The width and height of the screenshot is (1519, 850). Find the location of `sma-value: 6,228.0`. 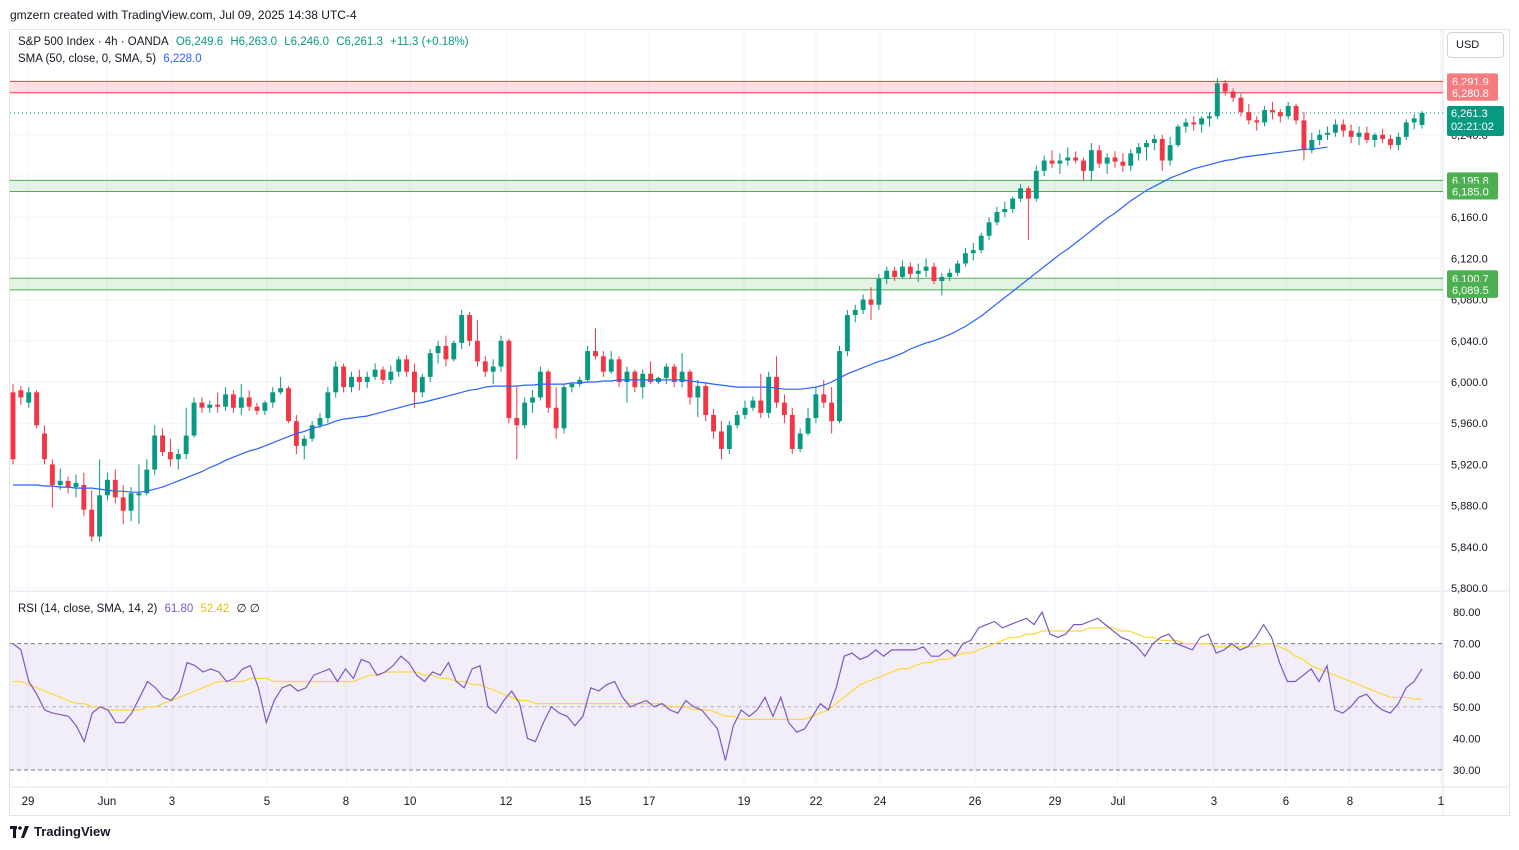

sma-value: 6,228.0 is located at coordinates (182, 59).